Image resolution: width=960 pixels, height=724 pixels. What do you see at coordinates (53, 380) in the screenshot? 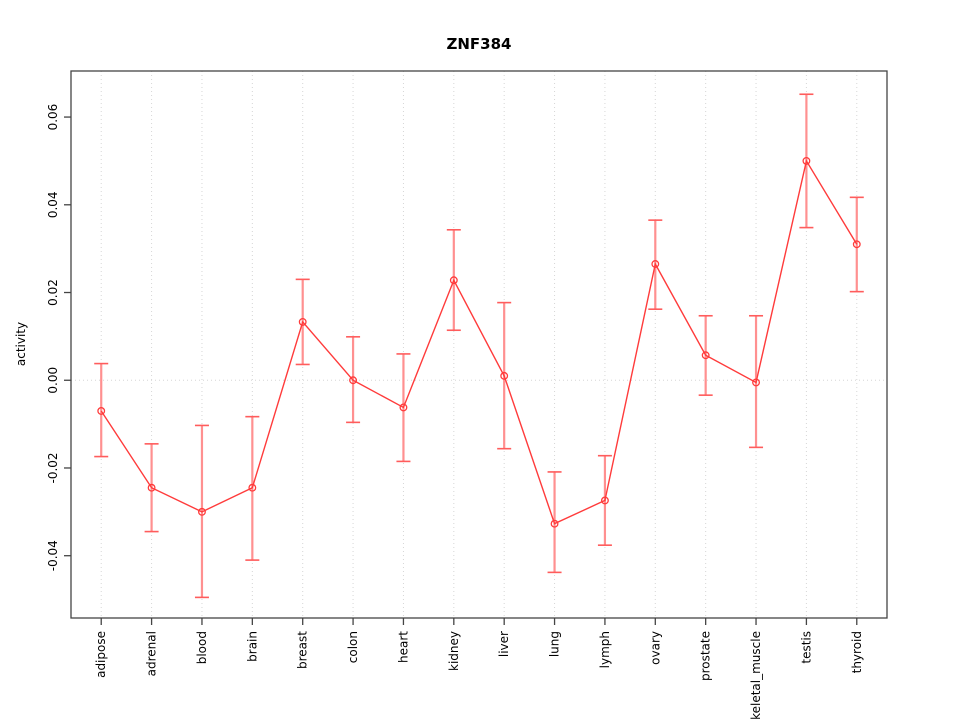
I see `y-tick-label: 0.00` at bounding box center [53, 380].